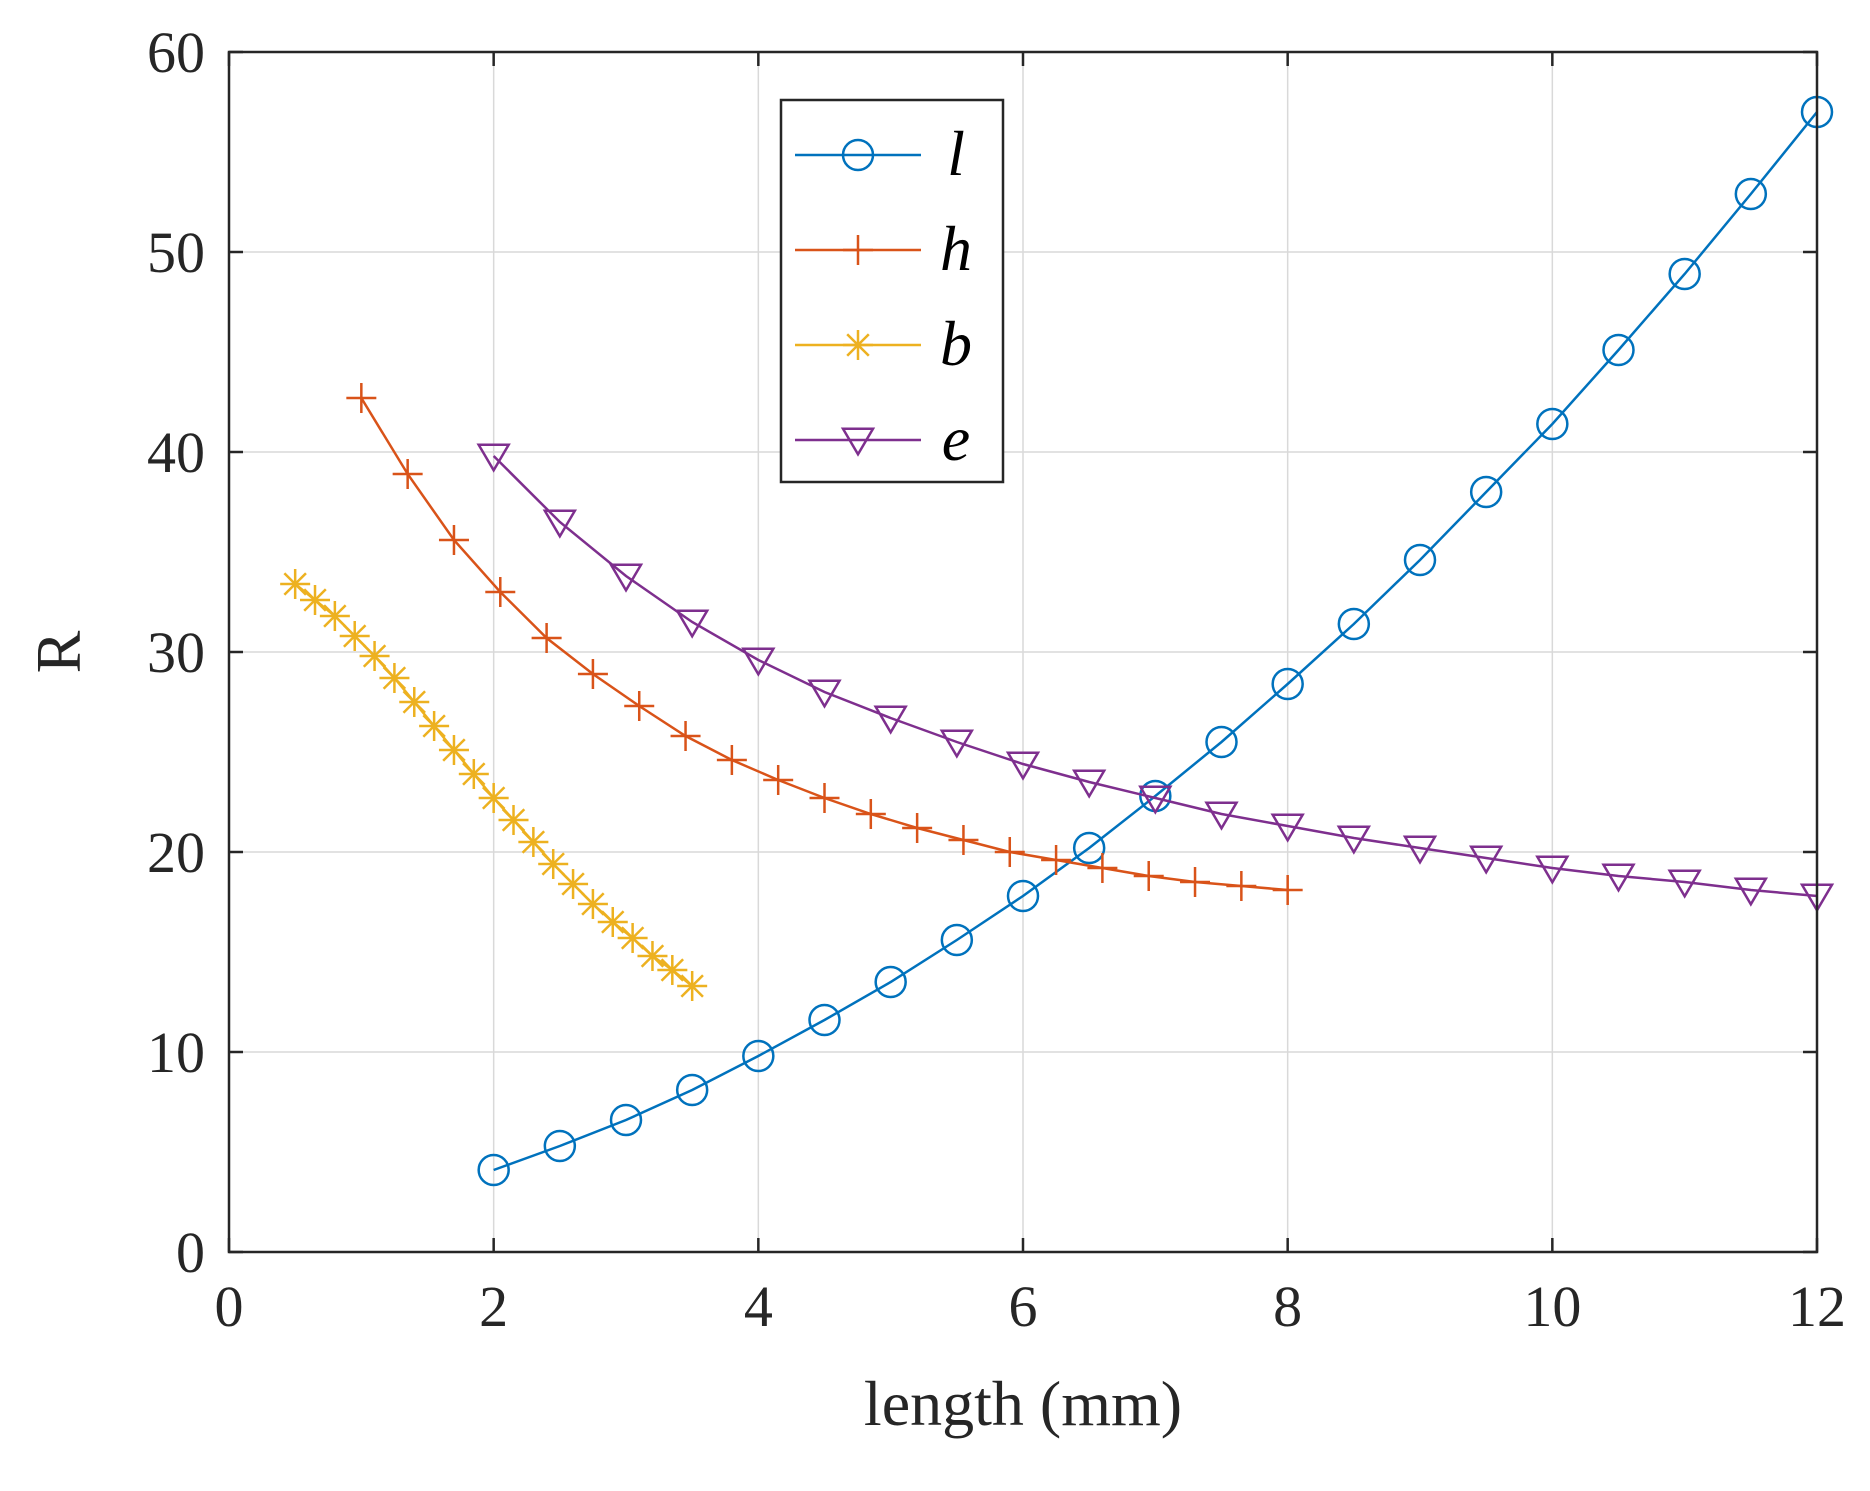  I want to click on x-tick-label: 10, so click(1552, 1306).